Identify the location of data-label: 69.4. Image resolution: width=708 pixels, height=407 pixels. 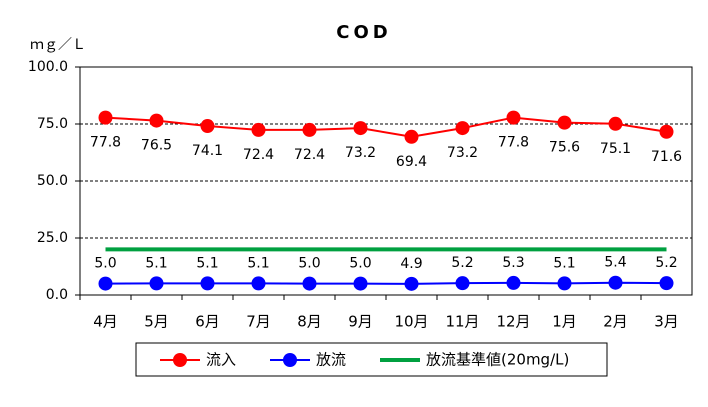
(411, 162).